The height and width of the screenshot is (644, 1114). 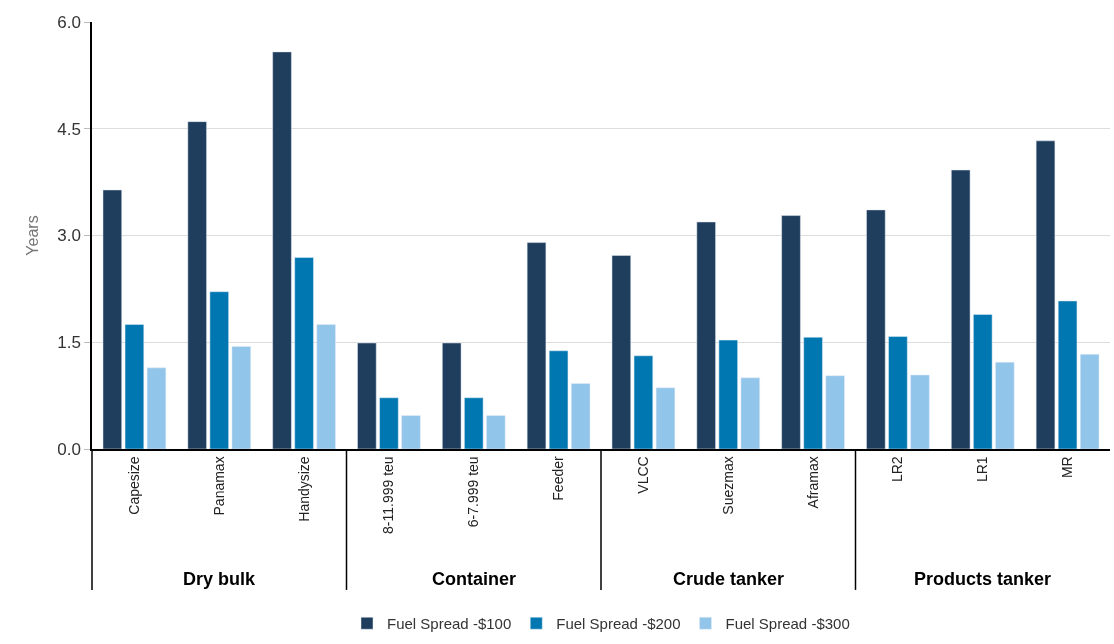 What do you see at coordinates (983, 579) in the screenshot?
I see `text: Products tanker` at bounding box center [983, 579].